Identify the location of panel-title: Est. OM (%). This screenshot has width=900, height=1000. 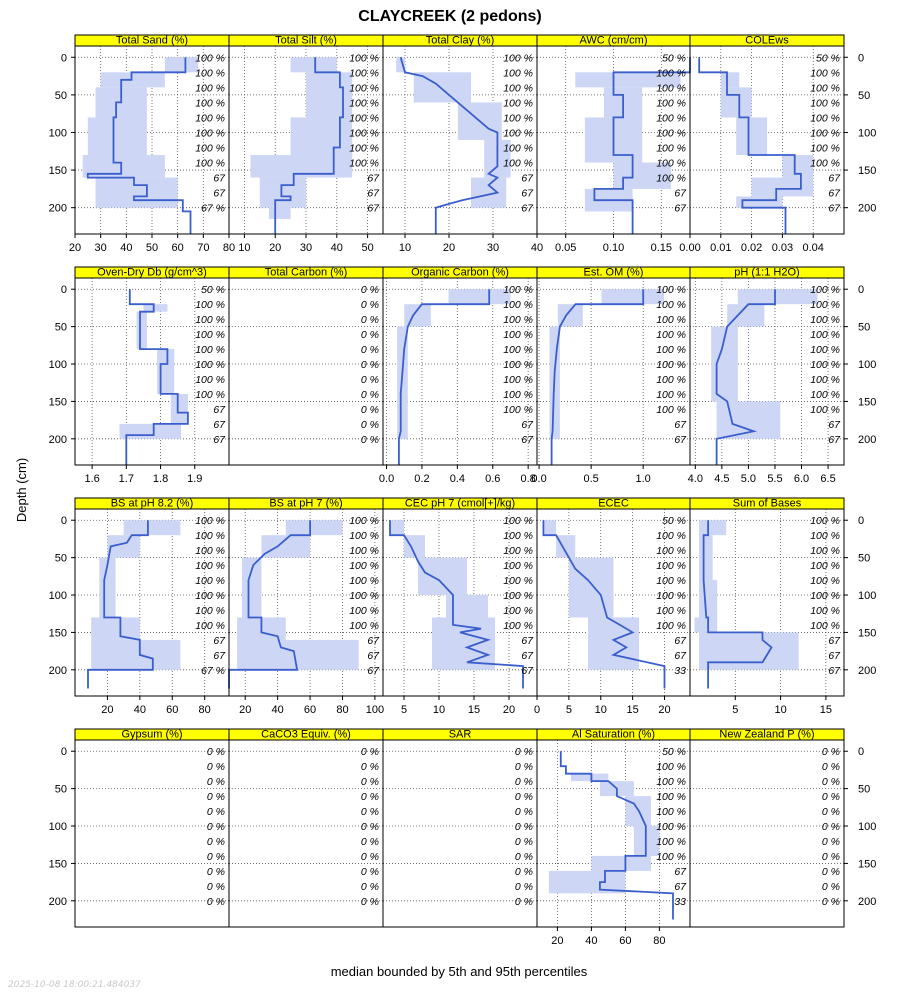
(614, 273).